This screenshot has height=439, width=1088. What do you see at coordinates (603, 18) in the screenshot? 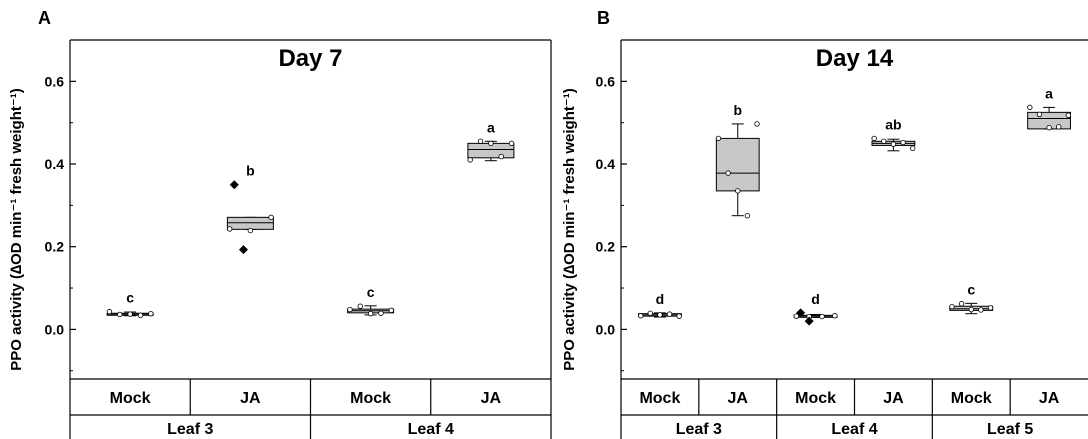
I see `panel-letter: B` at bounding box center [603, 18].